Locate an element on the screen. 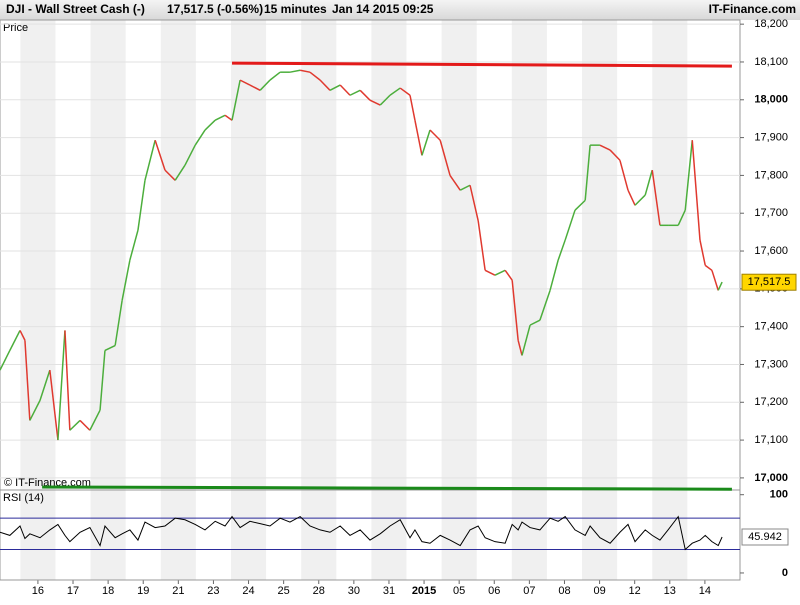 Image resolution: width=800 pixels, height=605 pixels. y-tick-label: 17,700 is located at coordinates (771, 213).